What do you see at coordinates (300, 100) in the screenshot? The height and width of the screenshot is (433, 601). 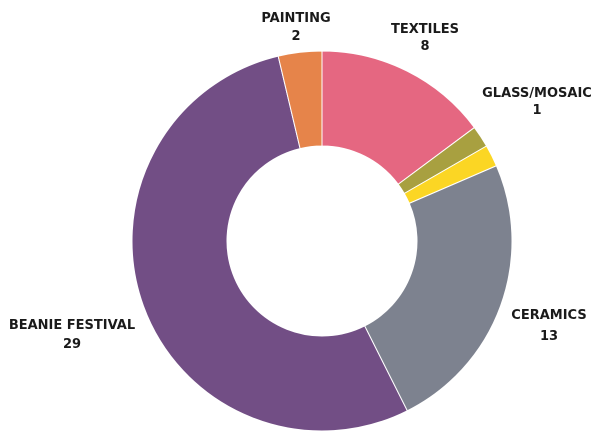 I see `slice-painting` at bounding box center [300, 100].